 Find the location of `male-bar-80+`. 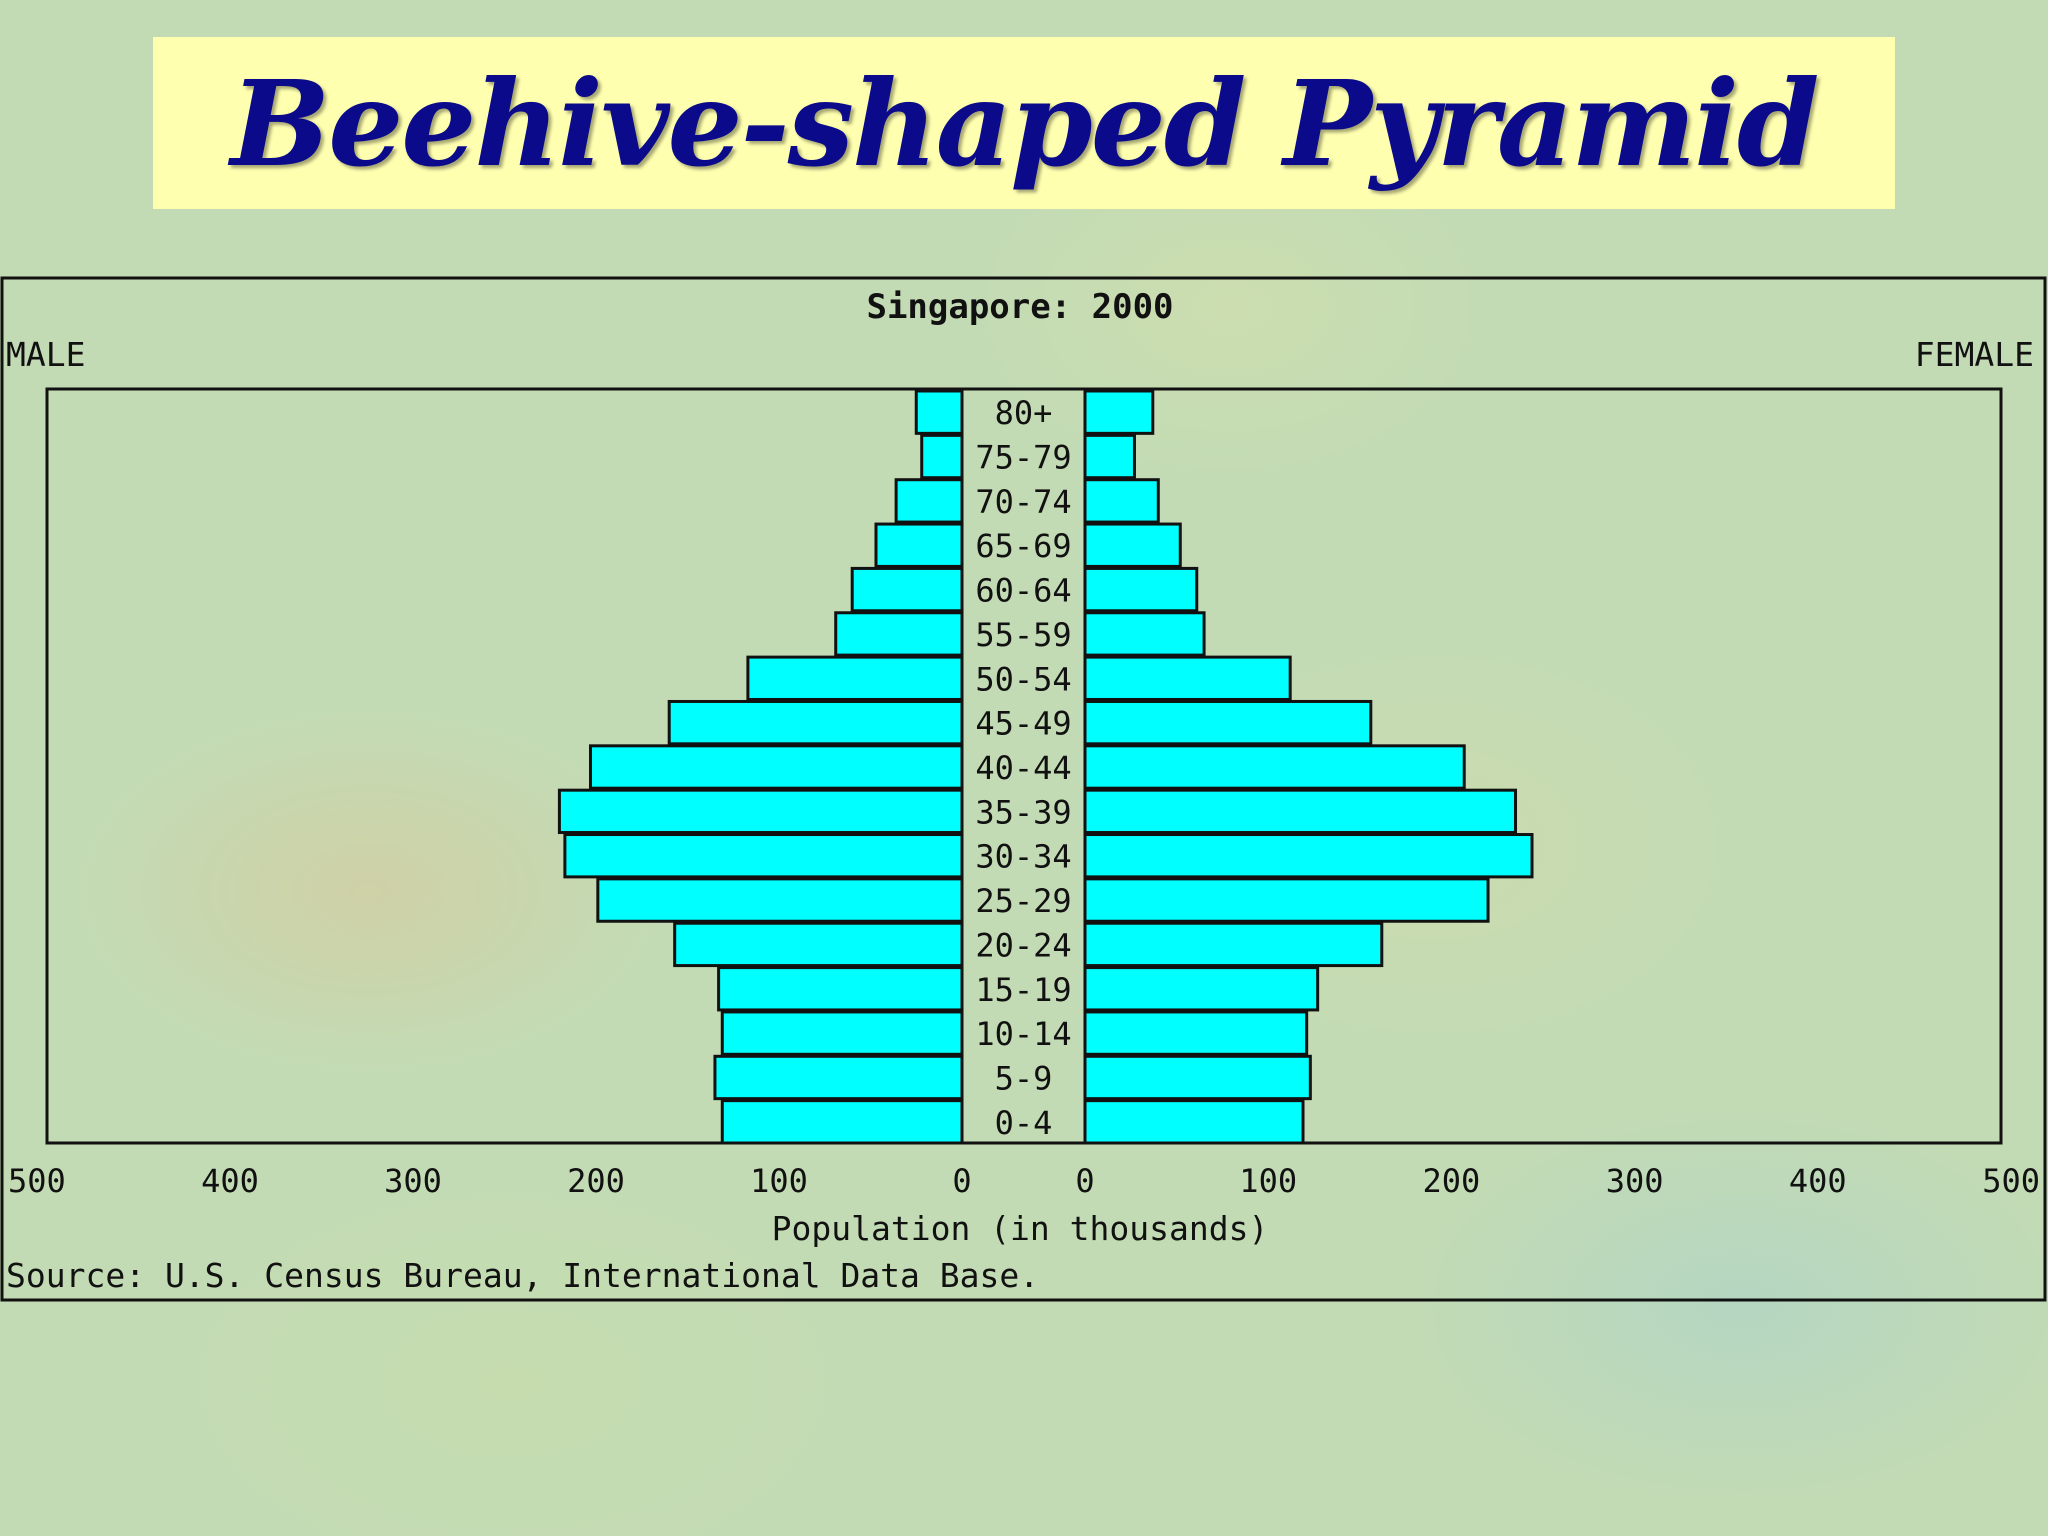

male-bar-80+ is located at coordinates (939, 412).